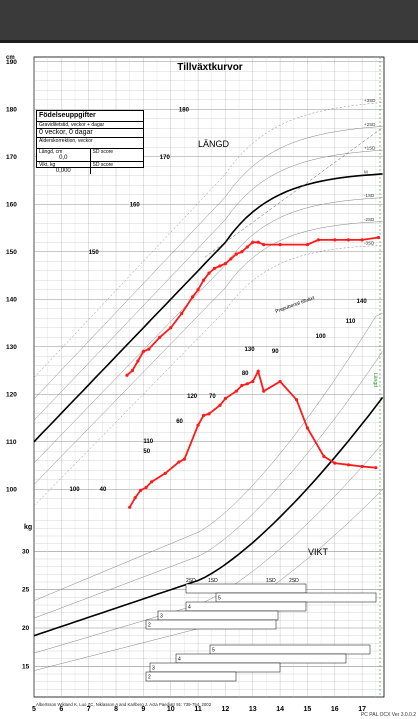 The image size is (418, 719). Describe the element at coordinates (11, 489) in the screenshot. I see `height-tick-label: 100` at that location.